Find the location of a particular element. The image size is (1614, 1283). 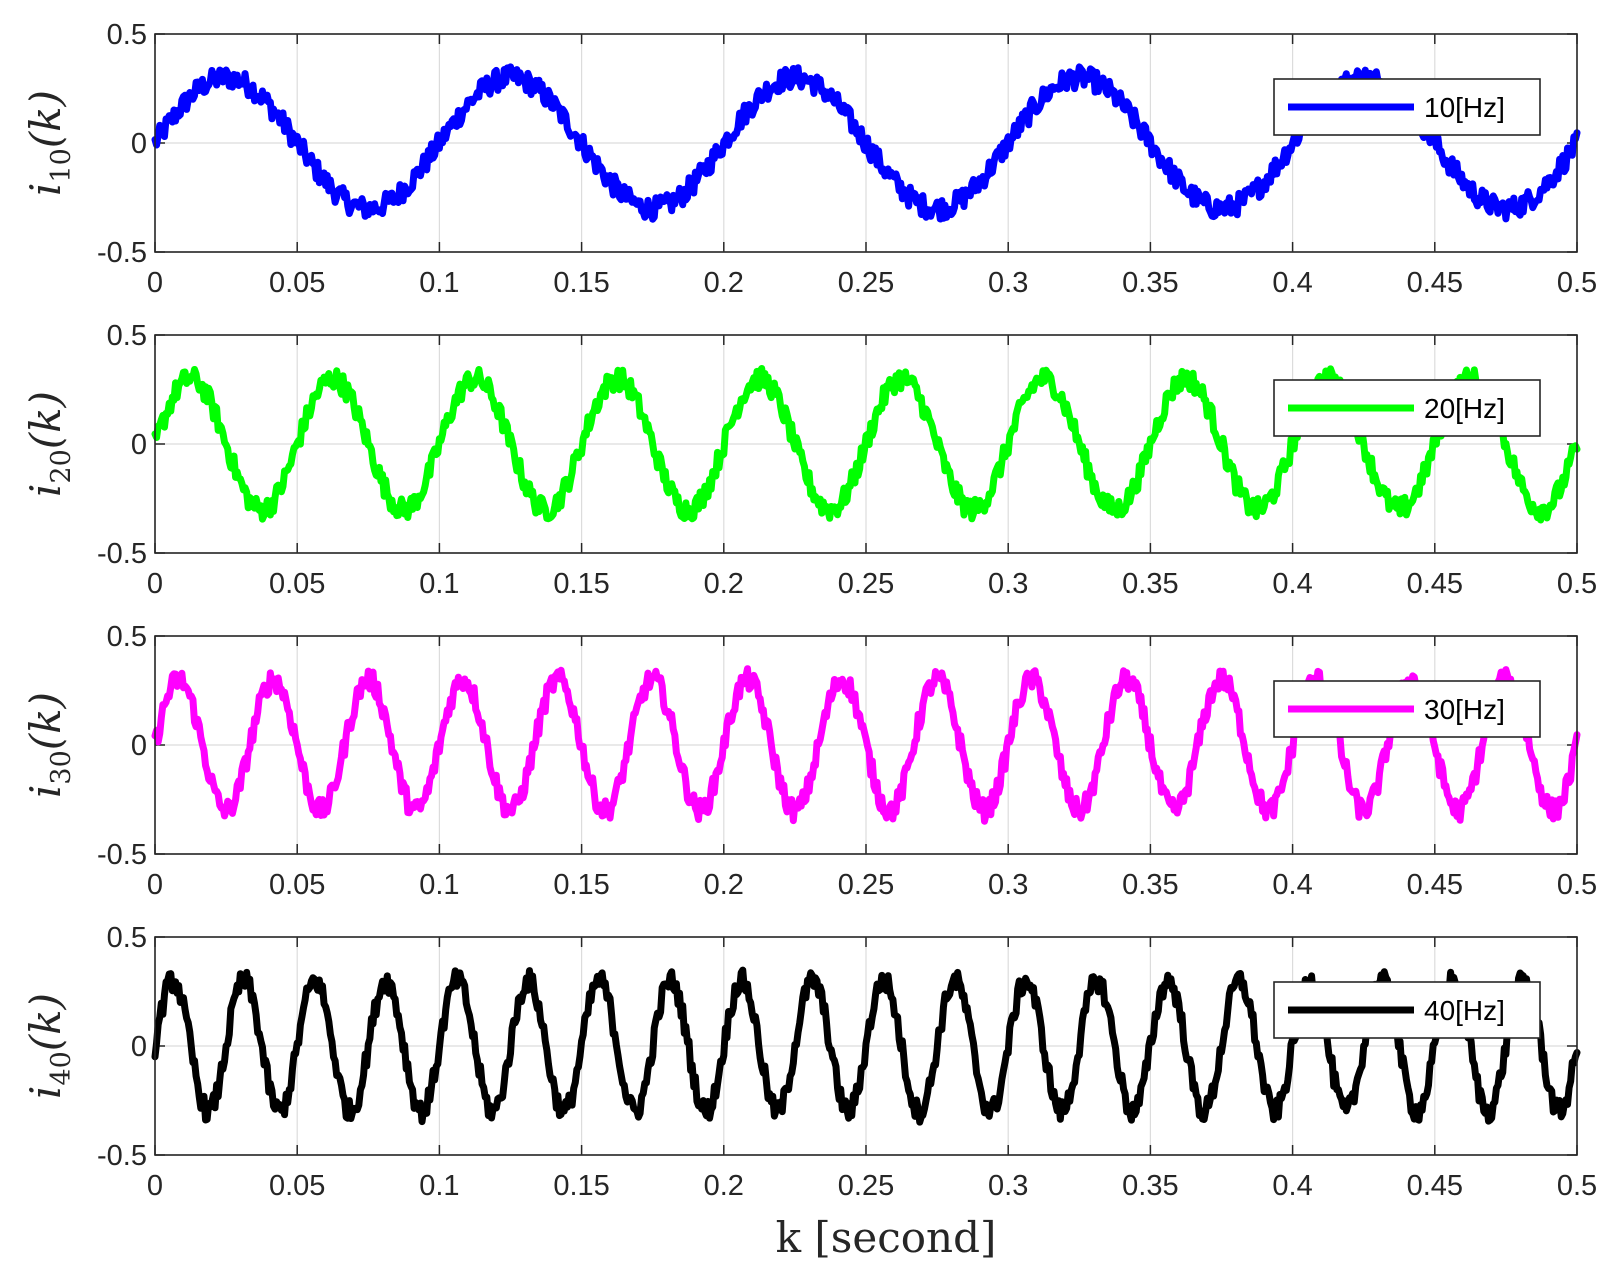

legend-label: 30[Hz] is located at coordinates (1464, 709).